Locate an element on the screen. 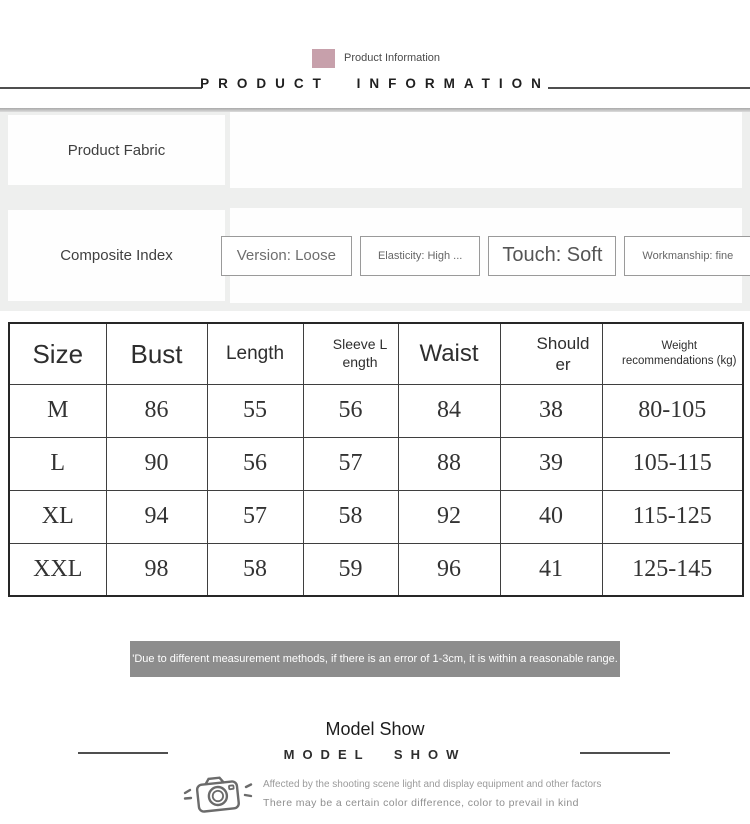 The image size is (750, 824). cell-bust: 98 is located at coordinates (156, 569).